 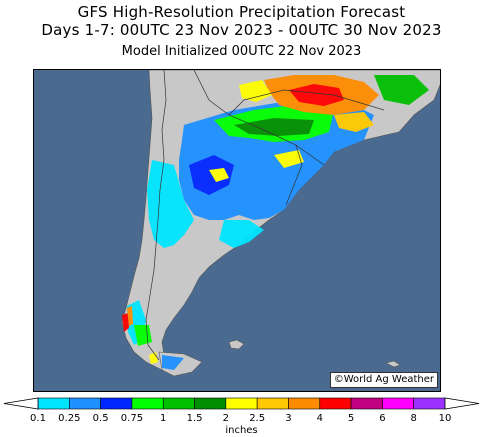 I want to click on legend-tick-label: 0.1, so click(x=38, y=418).